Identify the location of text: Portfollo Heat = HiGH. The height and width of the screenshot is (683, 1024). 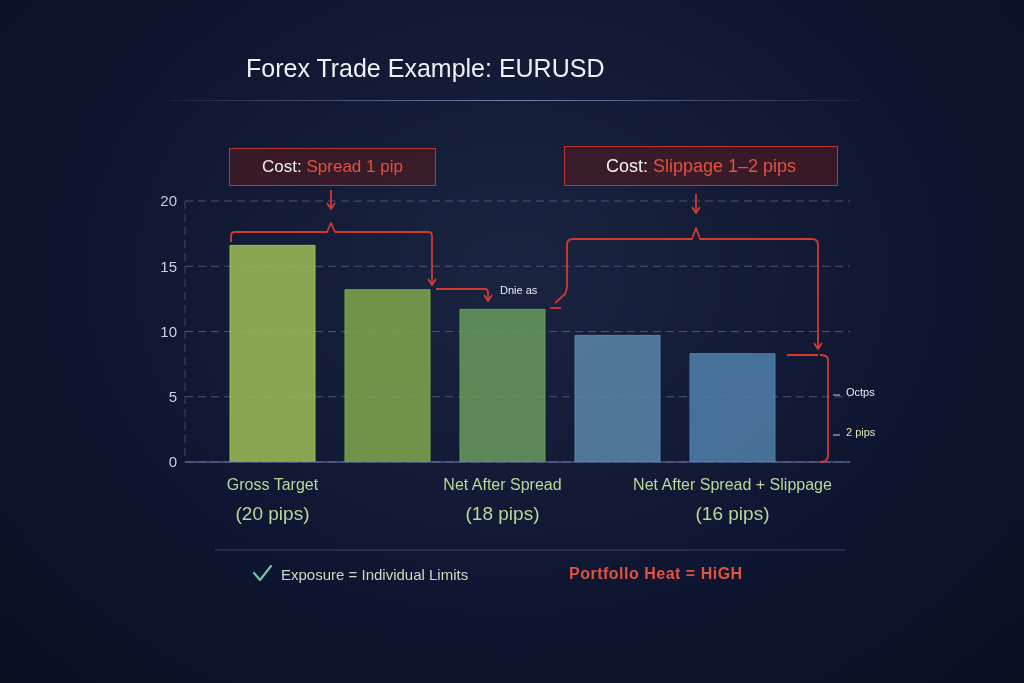
(656, 574).